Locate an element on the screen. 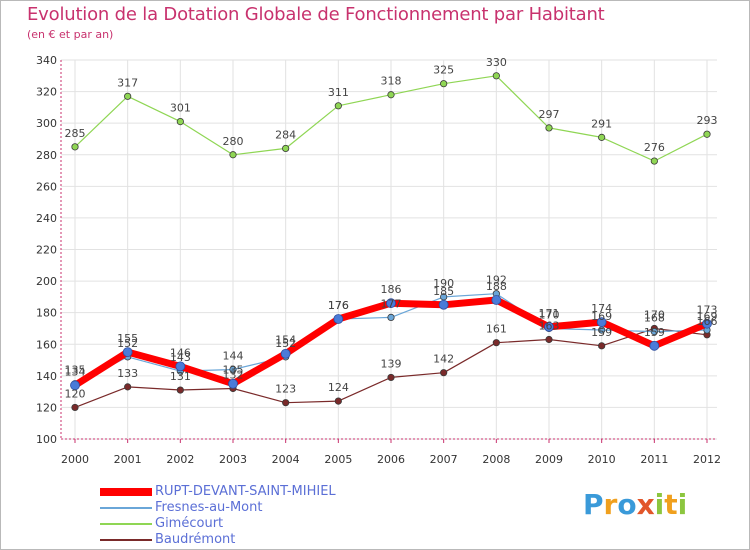 The image size is (750, 550). x-tick-label: 2010 is located at coordinates (602, 459).